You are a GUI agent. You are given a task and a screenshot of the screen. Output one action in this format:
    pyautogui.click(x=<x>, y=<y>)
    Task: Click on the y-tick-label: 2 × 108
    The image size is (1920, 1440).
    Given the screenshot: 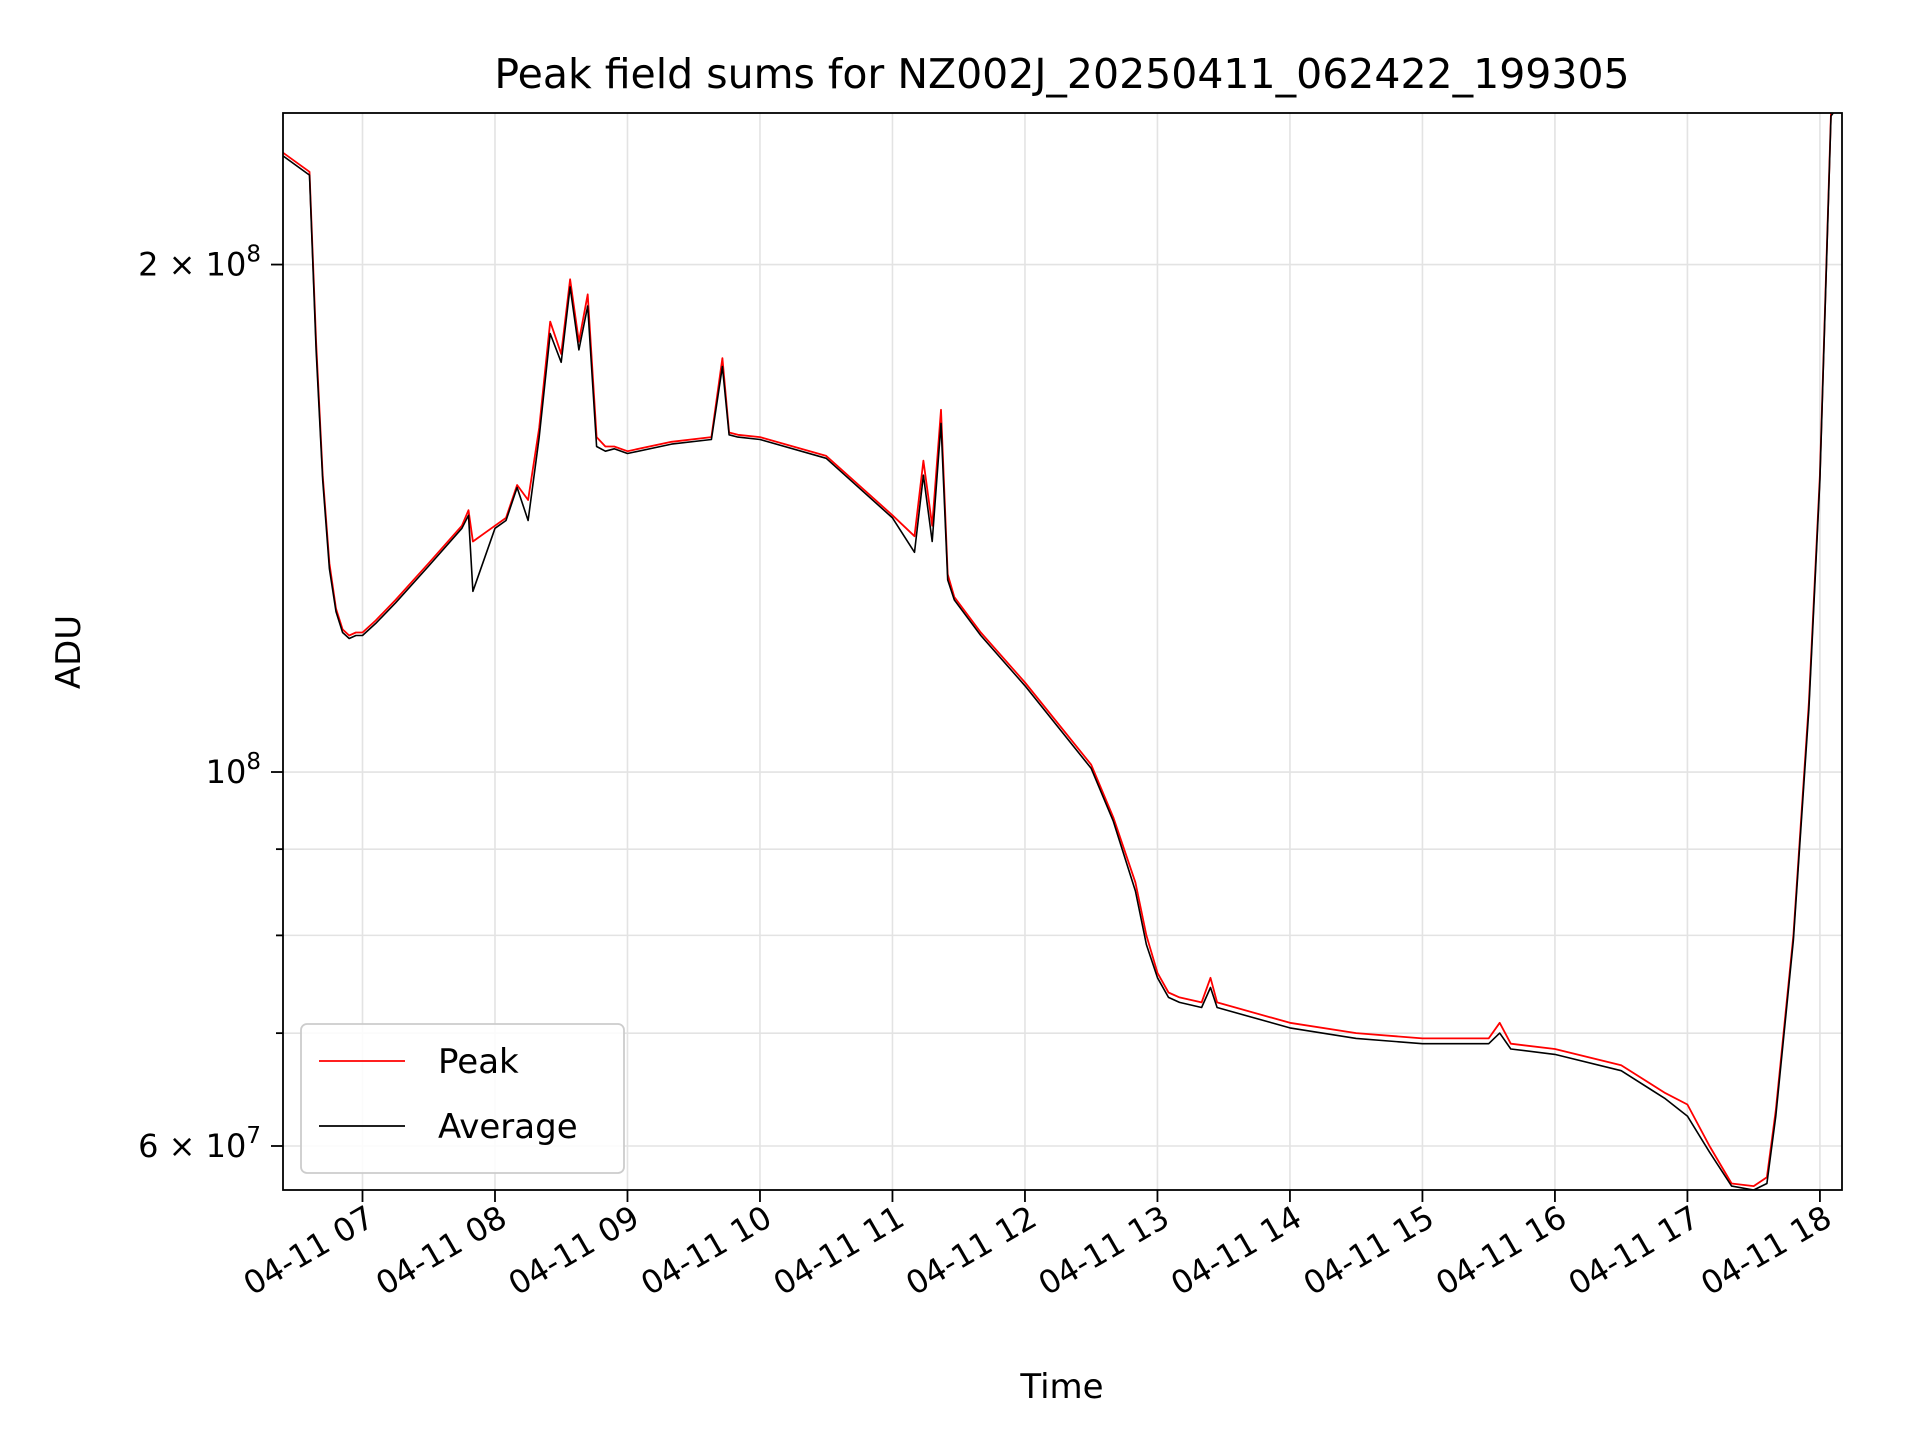 What is the action you would take?
    pyautogui.click(x=199, y=263)
    